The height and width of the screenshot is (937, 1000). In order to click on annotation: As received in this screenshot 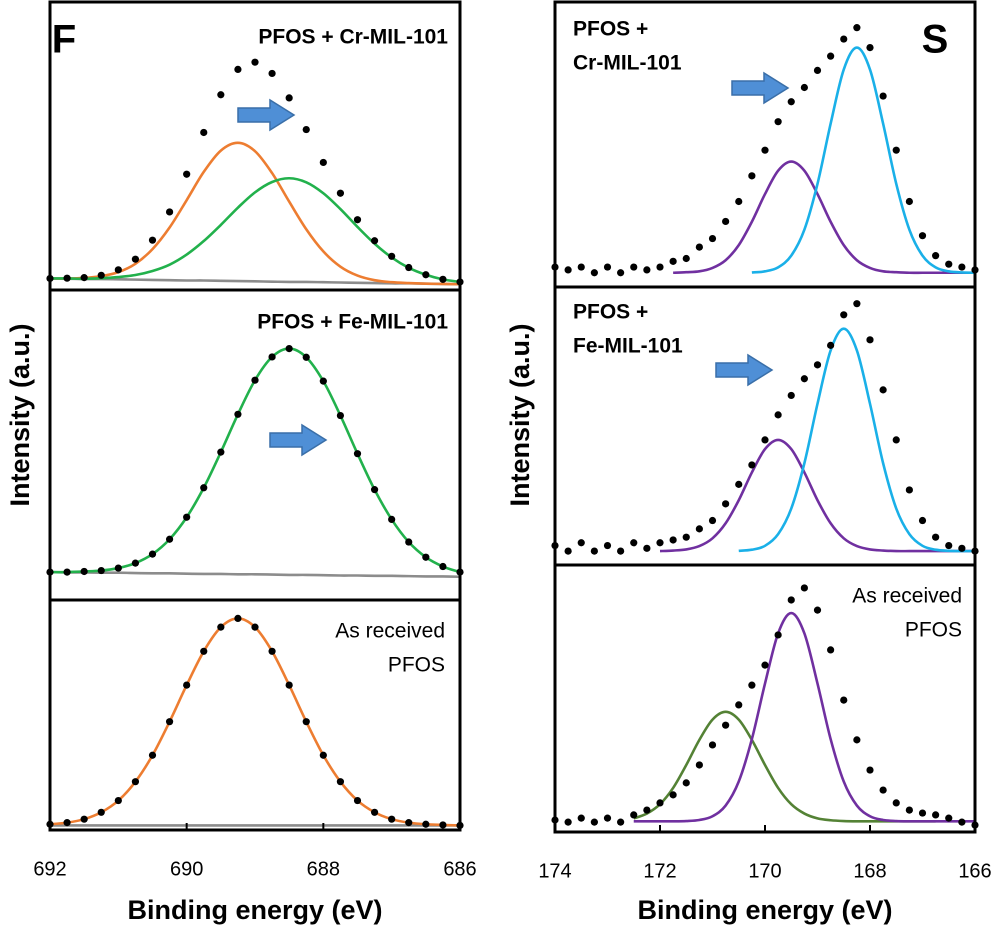, I will do `click(907, 596)`.